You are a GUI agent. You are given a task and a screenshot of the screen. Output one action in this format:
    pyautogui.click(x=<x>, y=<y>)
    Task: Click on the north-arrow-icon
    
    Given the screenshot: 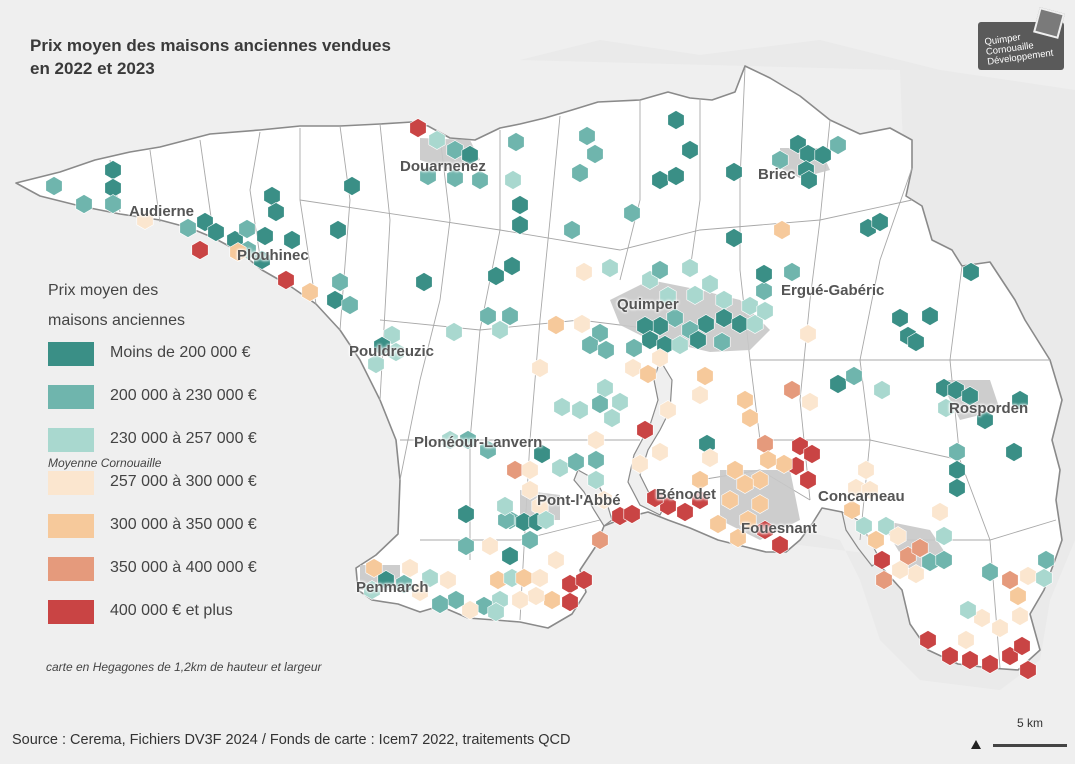 What is the action you would take?
    pyautogui.click(x=976, y=744)
    